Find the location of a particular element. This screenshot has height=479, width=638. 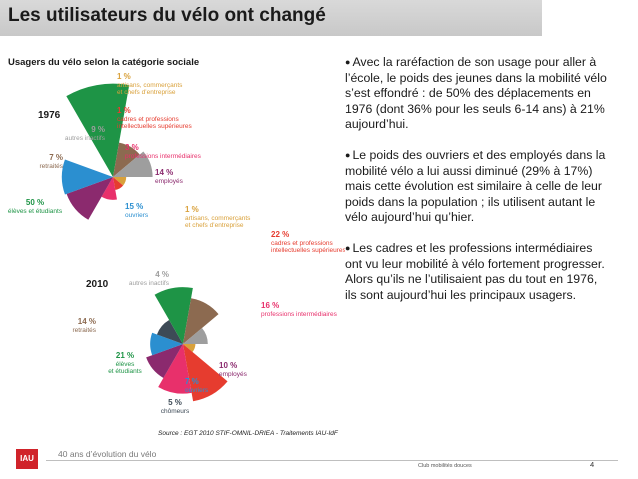

value-label-2010-4: 7 % is located at coordinates (192, 381).